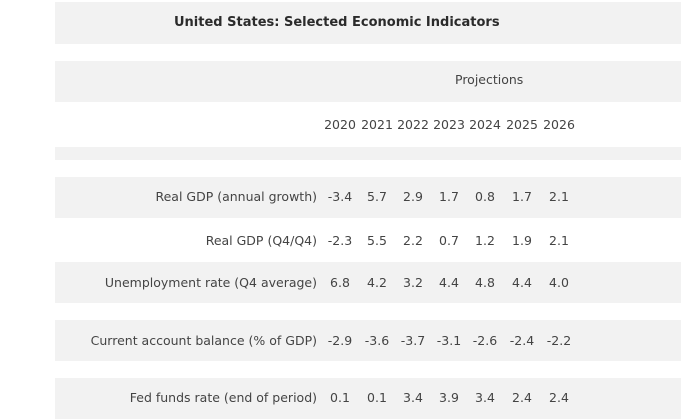 This screenshot has width=681, height=419. Describe the element at coordinates (413, 340) in the screenshot. I see `row-value: -3.7` at that location.